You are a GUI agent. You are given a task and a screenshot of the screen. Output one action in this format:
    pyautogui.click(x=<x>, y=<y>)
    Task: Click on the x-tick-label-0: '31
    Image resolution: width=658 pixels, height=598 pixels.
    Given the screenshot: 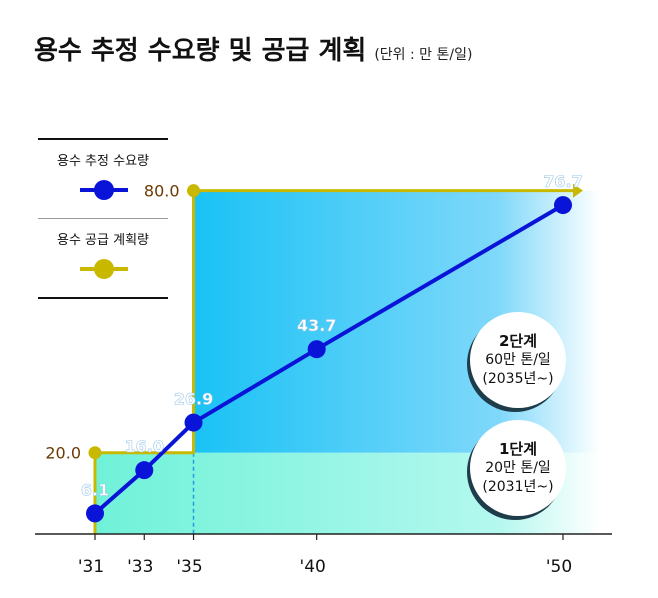 What is the action you would take?
    pyautogui.click(x=91, y=567)
    